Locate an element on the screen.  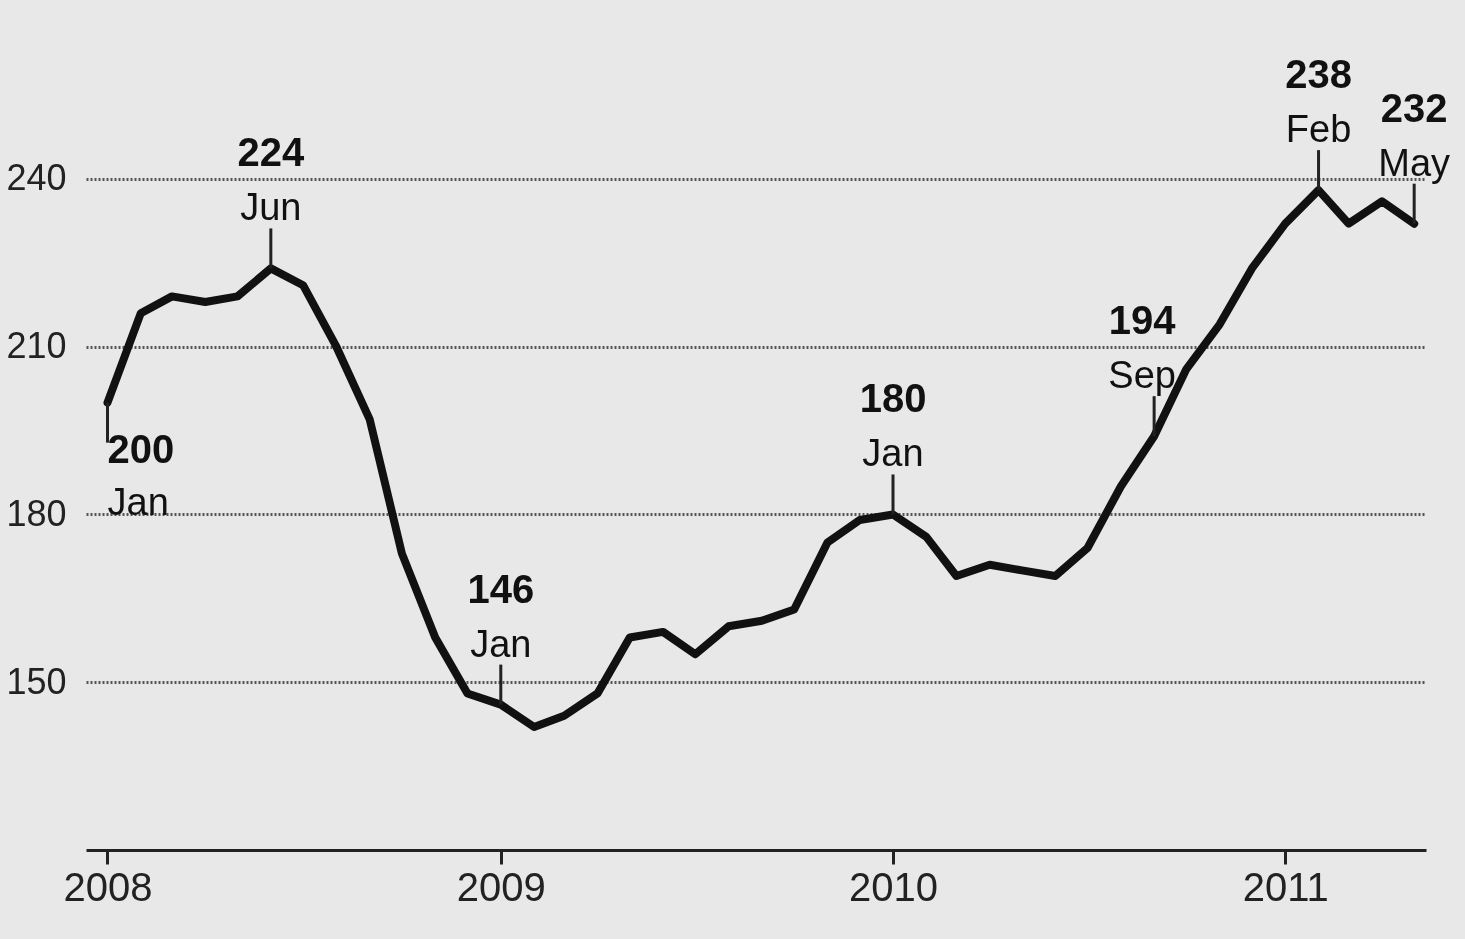
y-tick-label: 210 is located at coordinates (36, 346).